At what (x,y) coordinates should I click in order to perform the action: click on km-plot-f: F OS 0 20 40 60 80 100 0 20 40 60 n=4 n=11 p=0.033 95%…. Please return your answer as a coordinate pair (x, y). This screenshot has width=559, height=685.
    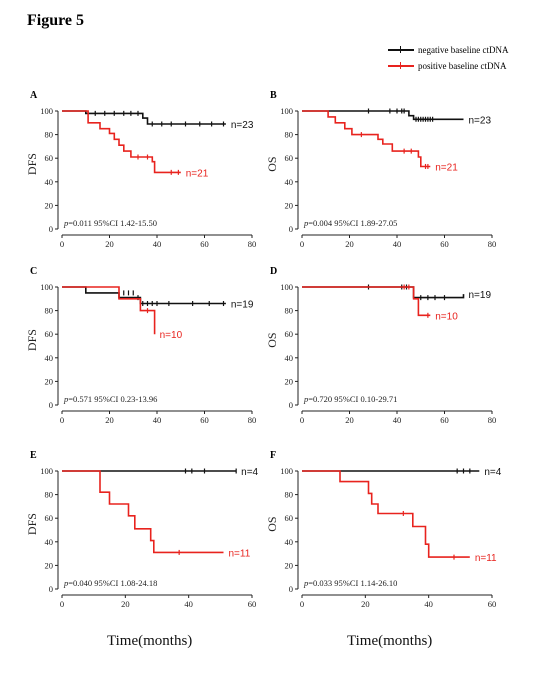
    Looking at the image, I should click on (383, 529).